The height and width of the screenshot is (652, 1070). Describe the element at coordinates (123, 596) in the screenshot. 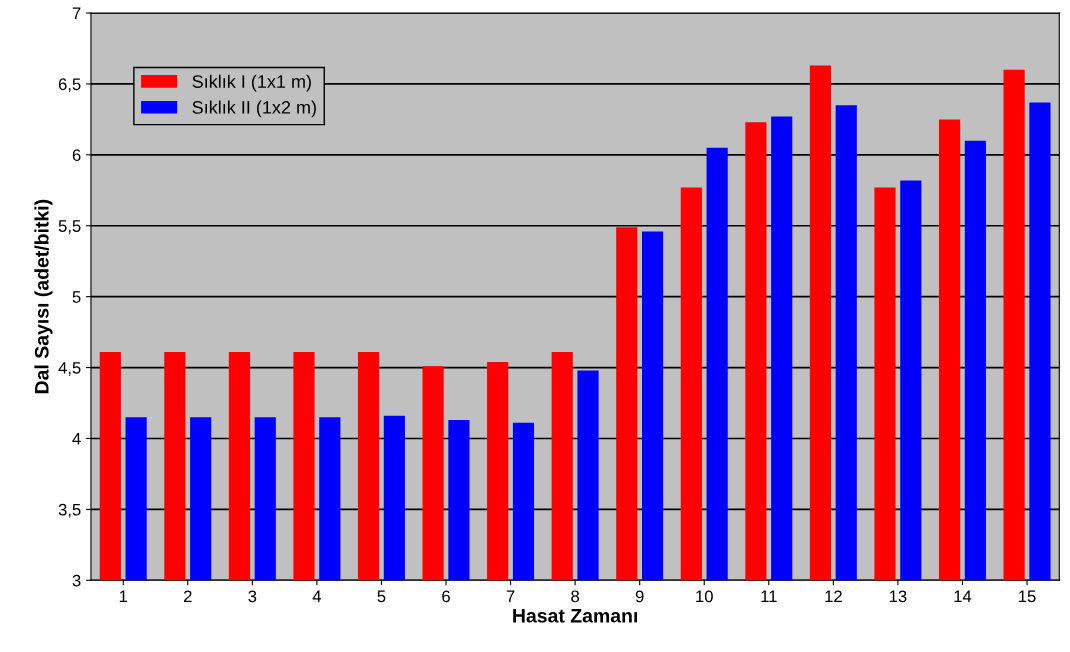

I see `x-tick-label: 1` at that location.